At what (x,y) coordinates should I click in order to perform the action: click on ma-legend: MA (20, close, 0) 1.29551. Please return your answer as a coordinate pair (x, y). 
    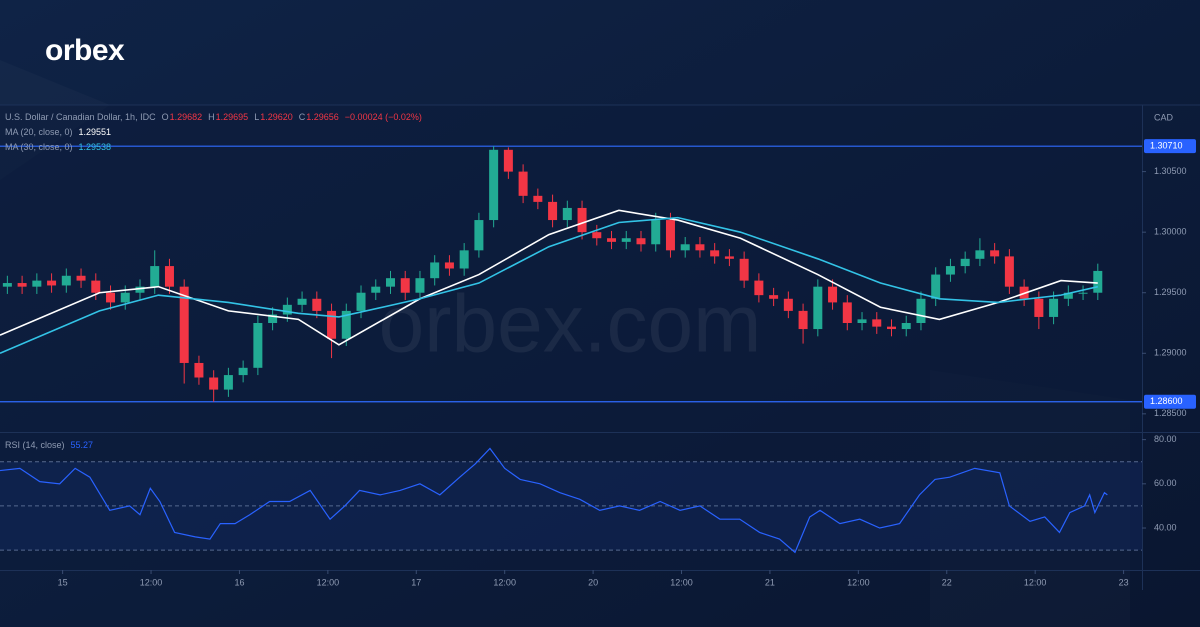
    Looking at the image, I should click on (58, 132).